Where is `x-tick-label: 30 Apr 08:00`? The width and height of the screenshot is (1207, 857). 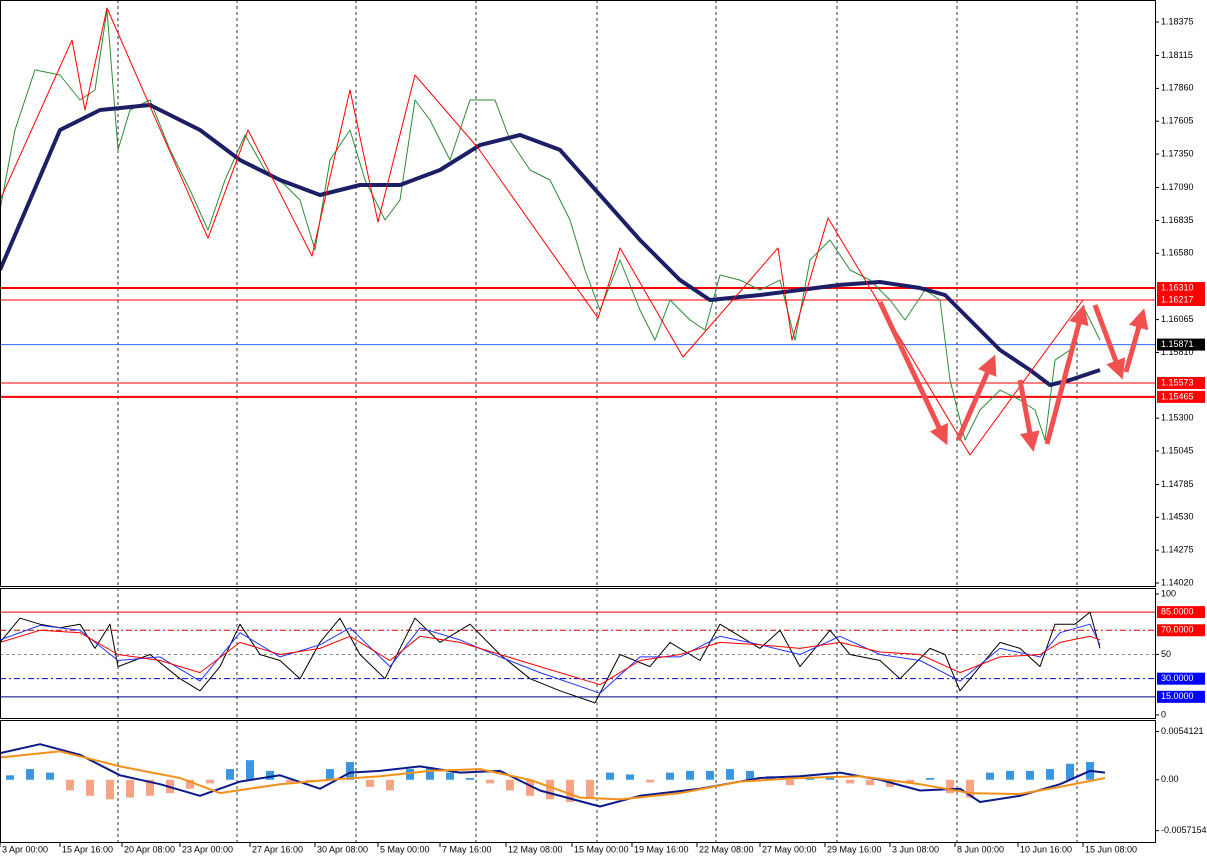
x-tick-label: 30 Apr 08:00 is located at coordinates (342, 849).